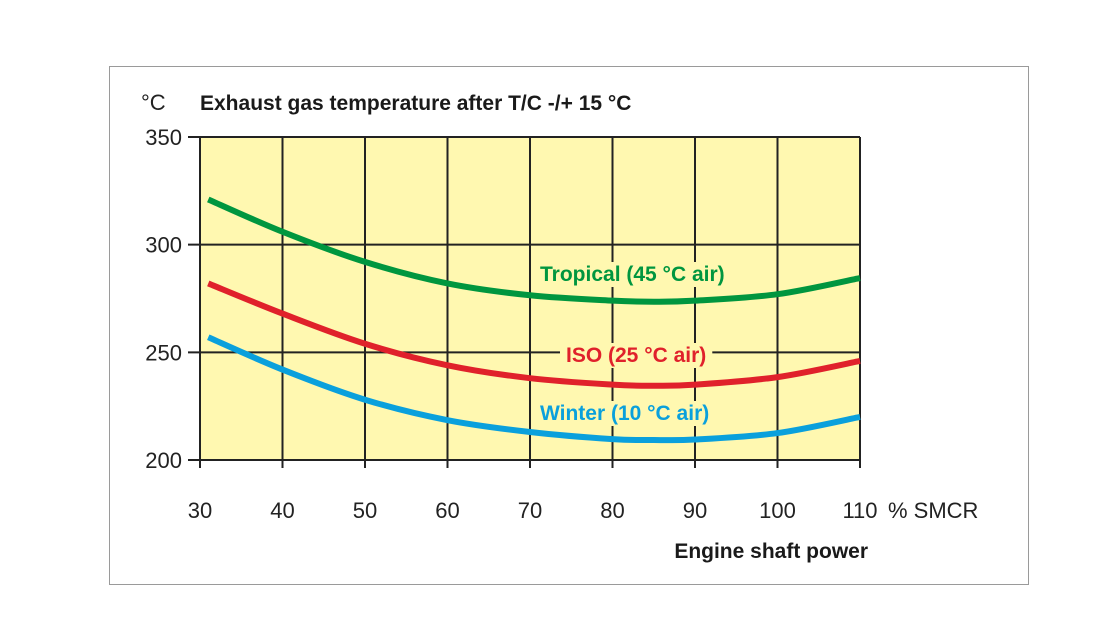 The width and height of the screenshot is (1120, 630). I want to click on x-tick-label: 110, so click(859, 510).